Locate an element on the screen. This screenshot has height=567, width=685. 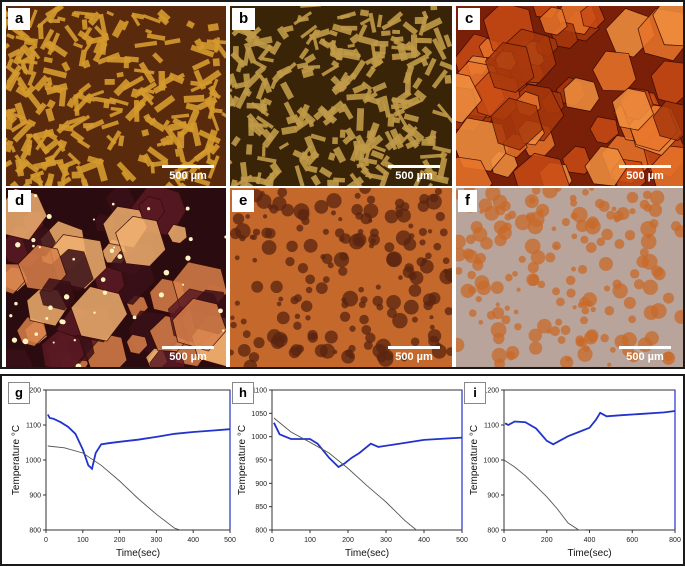
panel-label-a: a is located at coordinates (19, 19).